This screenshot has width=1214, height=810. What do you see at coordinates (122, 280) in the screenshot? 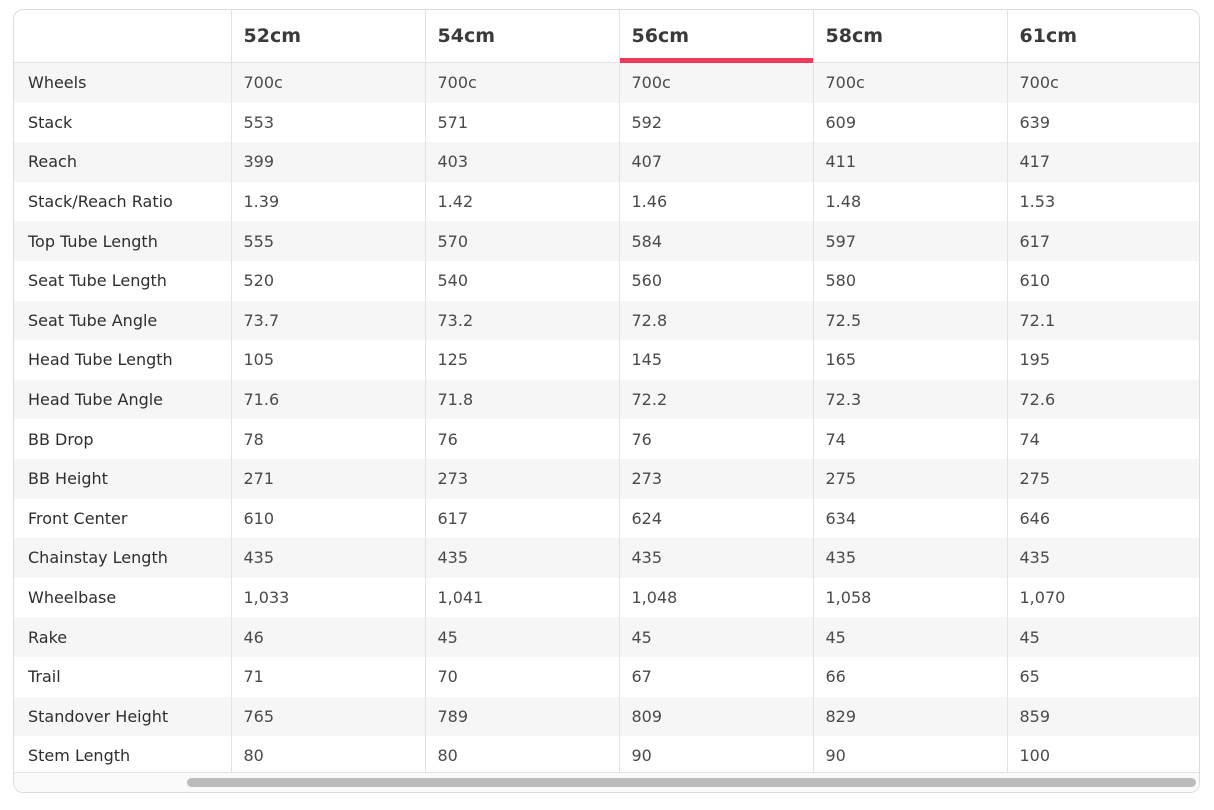
I see `row-label: Seat Tube Length` at bounding box center [122, 280].